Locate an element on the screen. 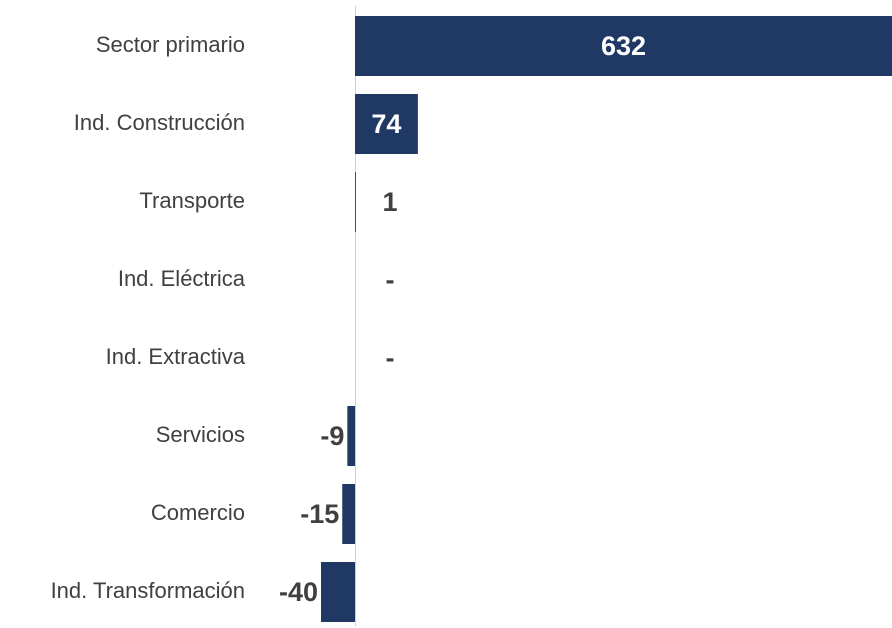 The height and width of the screenshot is (628, 892). value-label: -40 is located at coordinates (298, 592).